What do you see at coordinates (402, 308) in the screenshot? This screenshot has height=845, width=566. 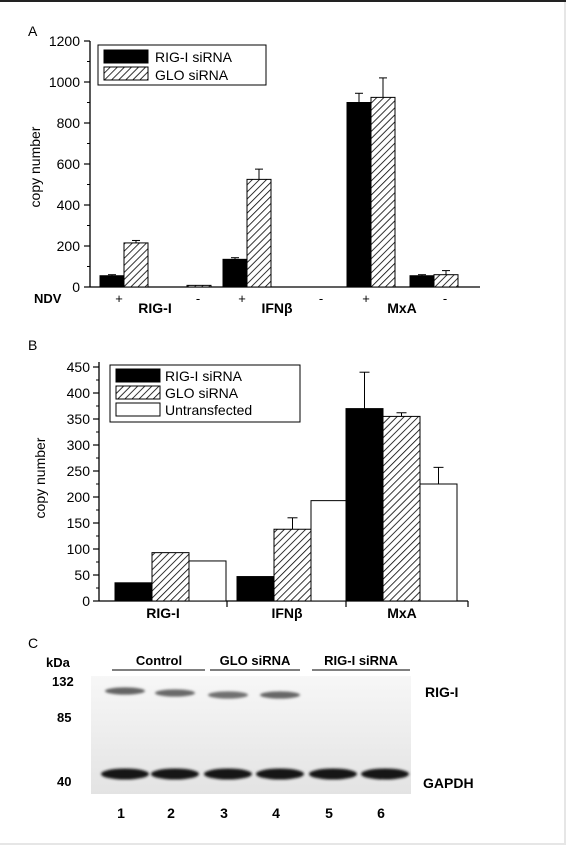 I see `x-tick-label-a: MxA` at bounding box center [402, 308].